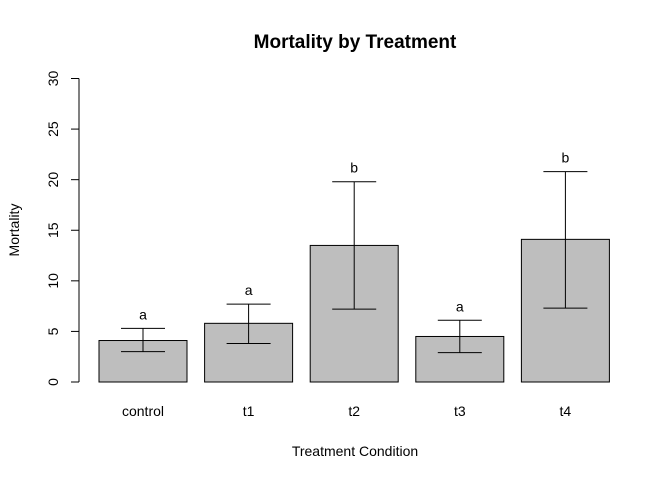 The image size is (672, 480). Describe the element at coordinates (53, 382) in the screenshot. I see `y-tick-label: 0` at that location.